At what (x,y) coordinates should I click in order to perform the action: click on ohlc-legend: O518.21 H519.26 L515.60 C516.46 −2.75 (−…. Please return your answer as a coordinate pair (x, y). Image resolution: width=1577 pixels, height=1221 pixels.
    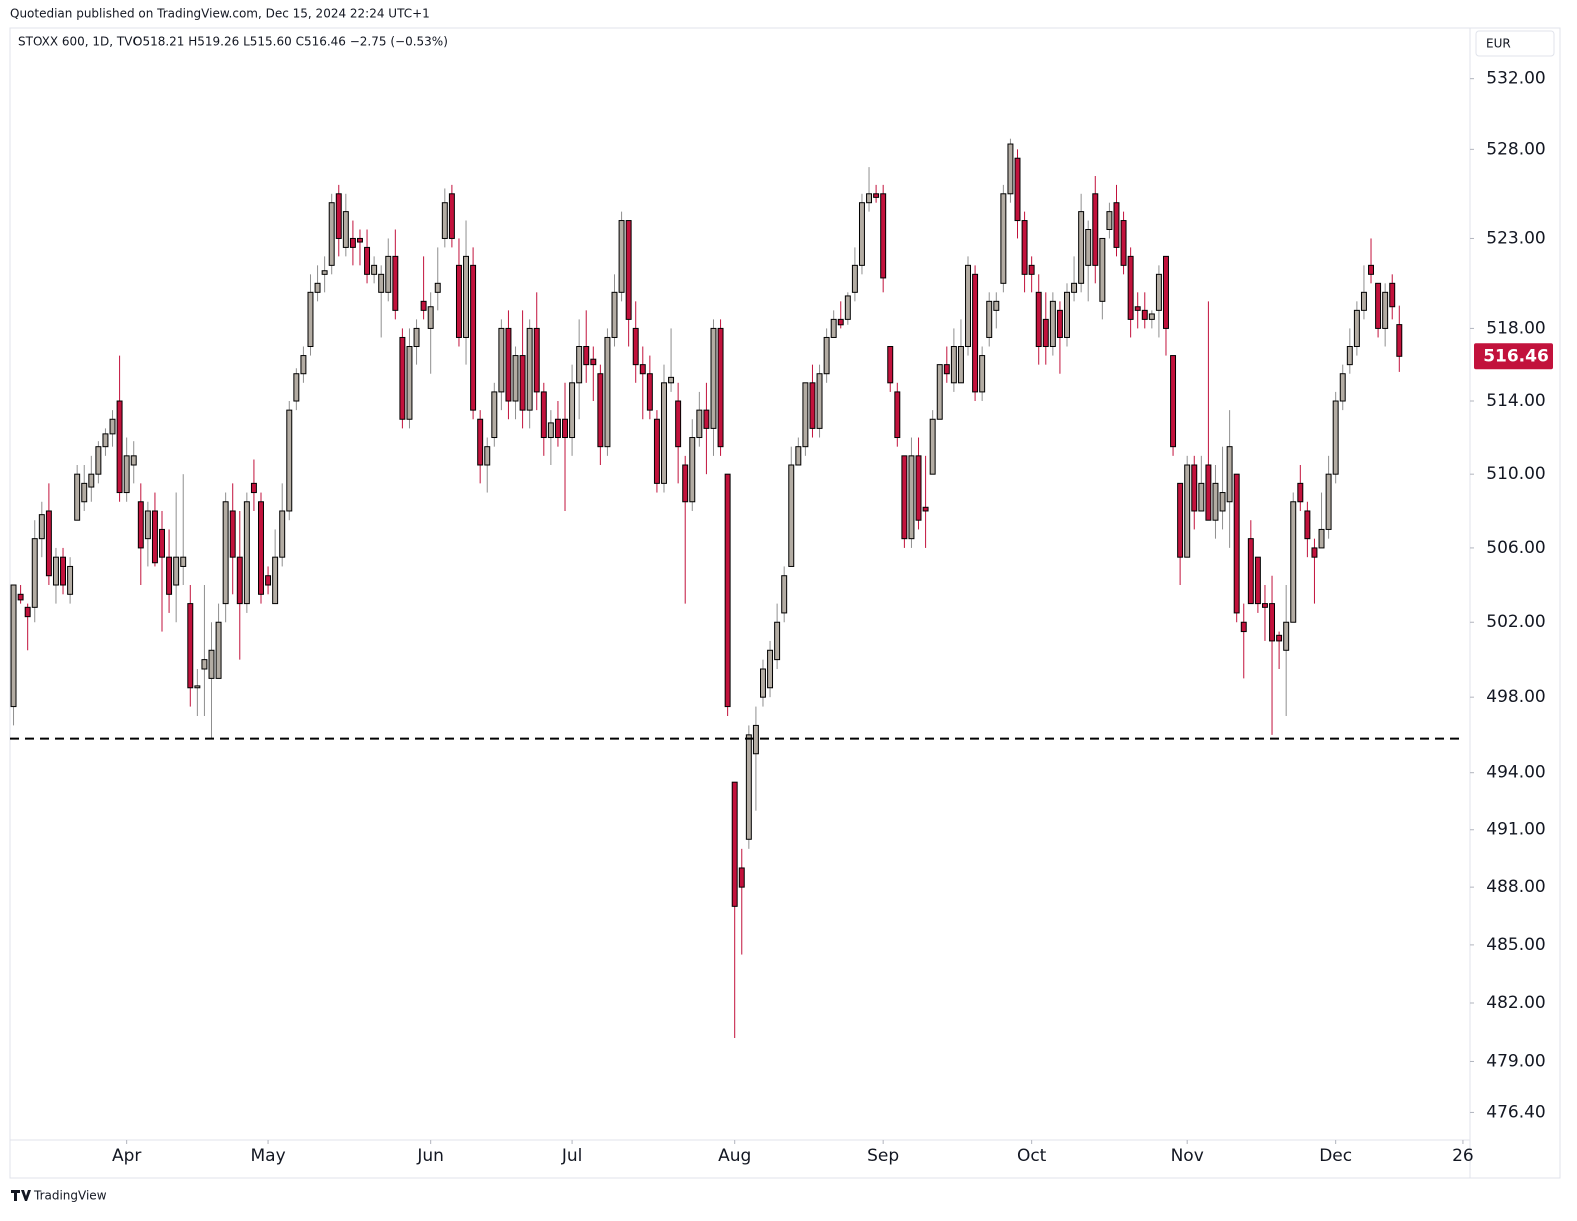
    Looking at the image, I should click on (290, 42).